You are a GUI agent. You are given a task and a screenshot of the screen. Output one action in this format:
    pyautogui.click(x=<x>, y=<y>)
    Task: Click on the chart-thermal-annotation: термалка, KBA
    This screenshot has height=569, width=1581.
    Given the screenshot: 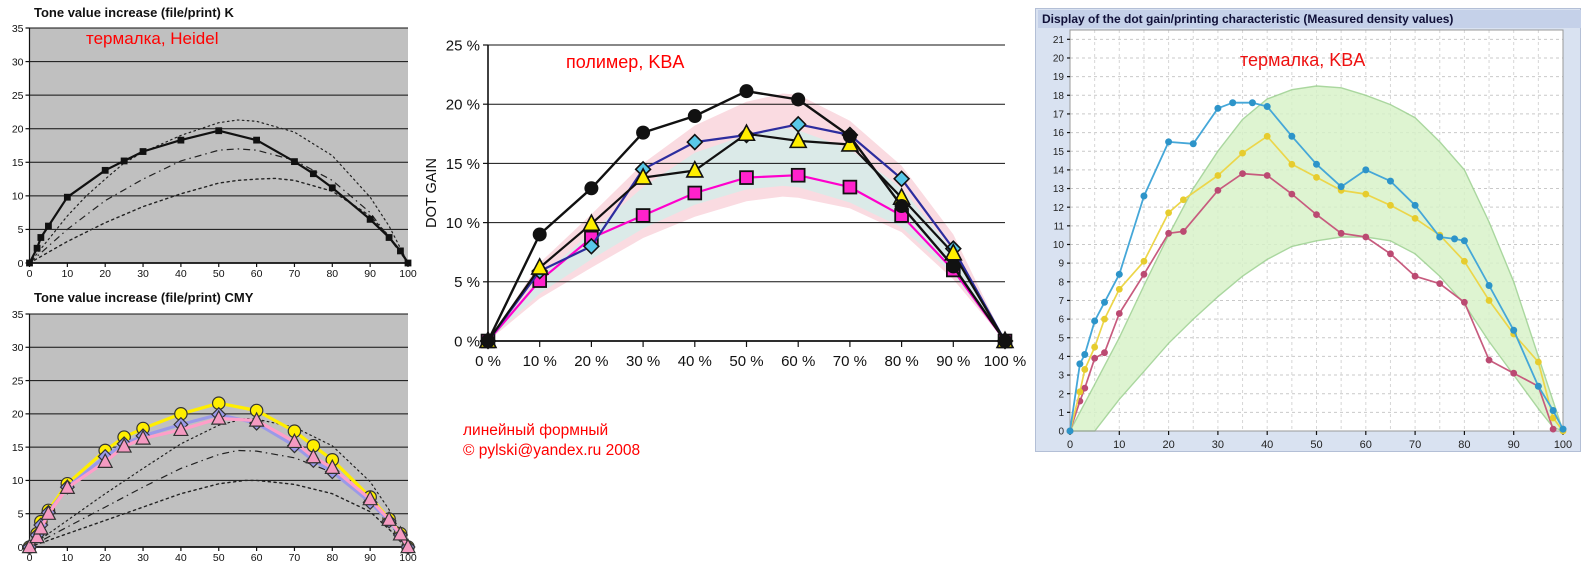 What is the action you would take?
    pyautogui.click(x=1303, y=60)
    